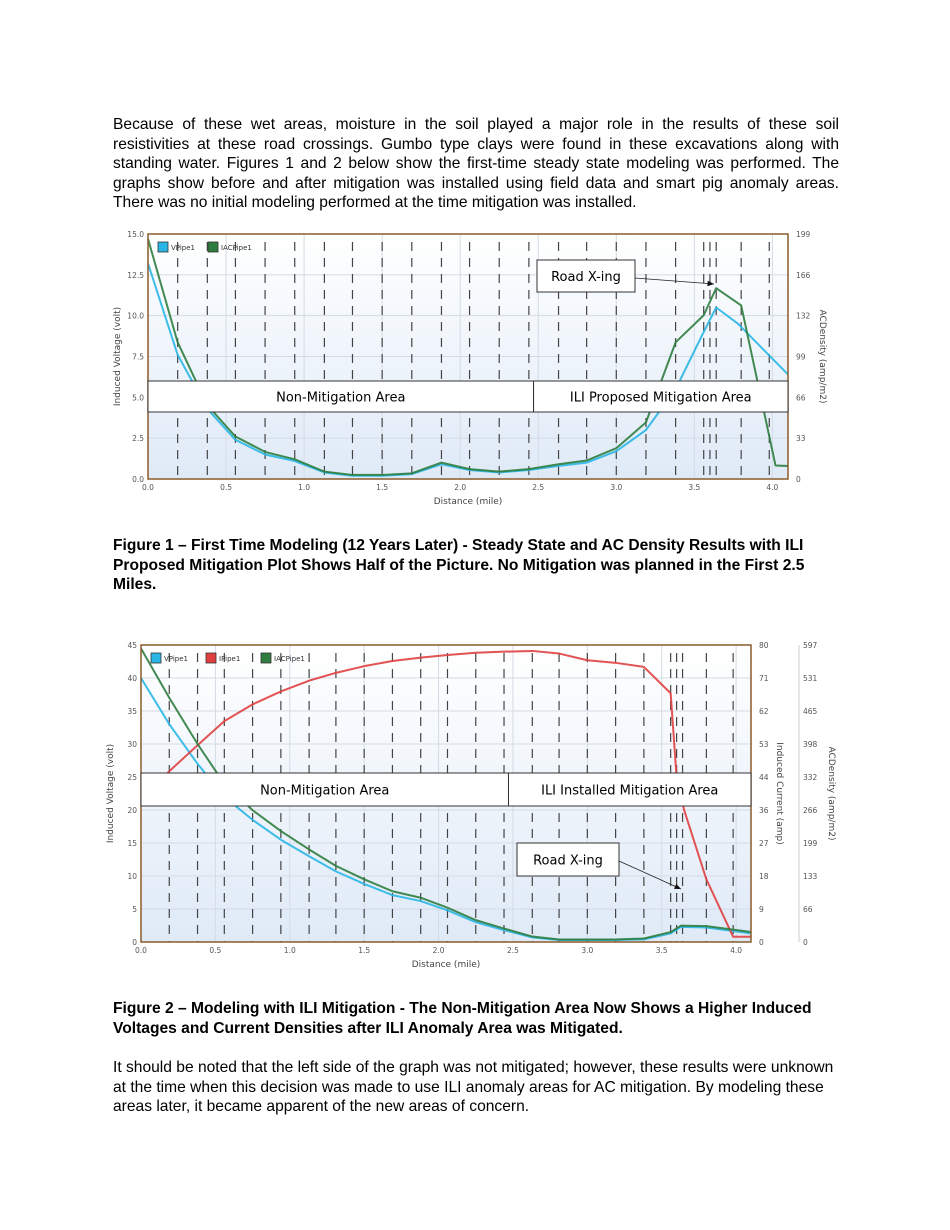  I want to click on y2-tick-label: 36, so click(764, 810).